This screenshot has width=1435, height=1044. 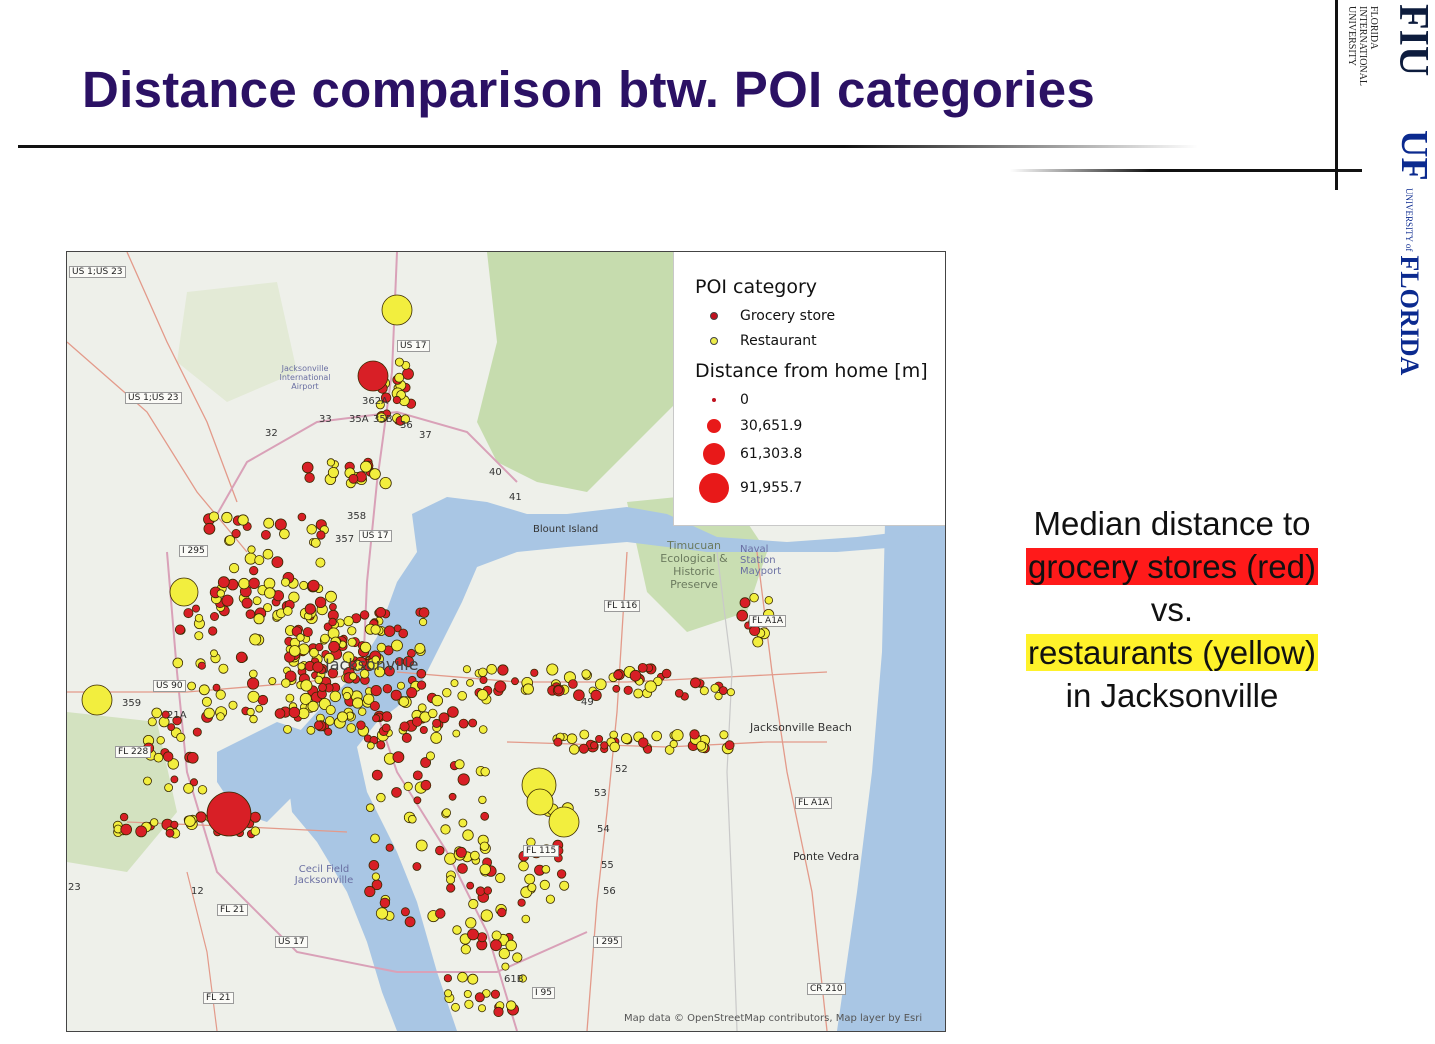 I want to click on caption-text: in Jacksonville, so click(x=1172, y=695).